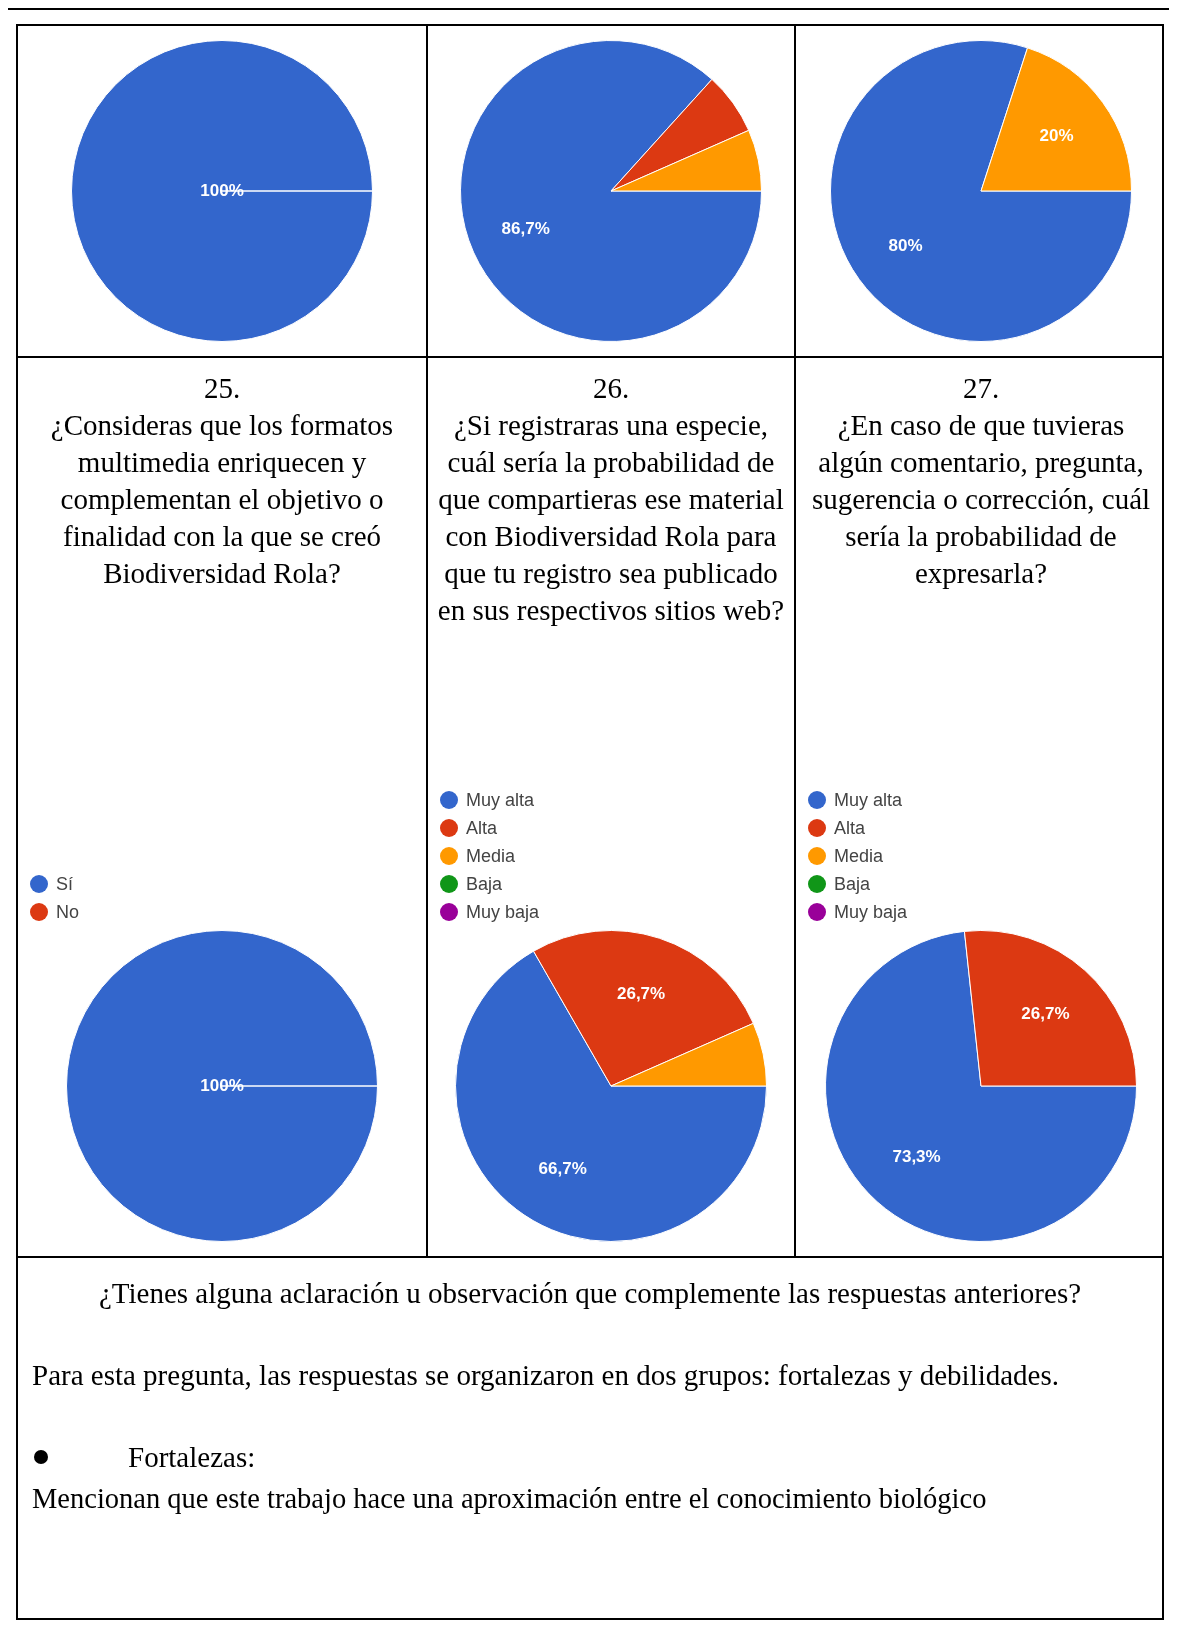 This screenshot has width=1177, height=1638. What do you see at coordinates (222, 499) in the screenshot?
I see `chart-subtitle: ¿Consideras que los formatos multimedia enriquecen y complementan el objetivo o finalidad con la que se creó Biodiversidad Rola?` at bounding box center [222, 499].